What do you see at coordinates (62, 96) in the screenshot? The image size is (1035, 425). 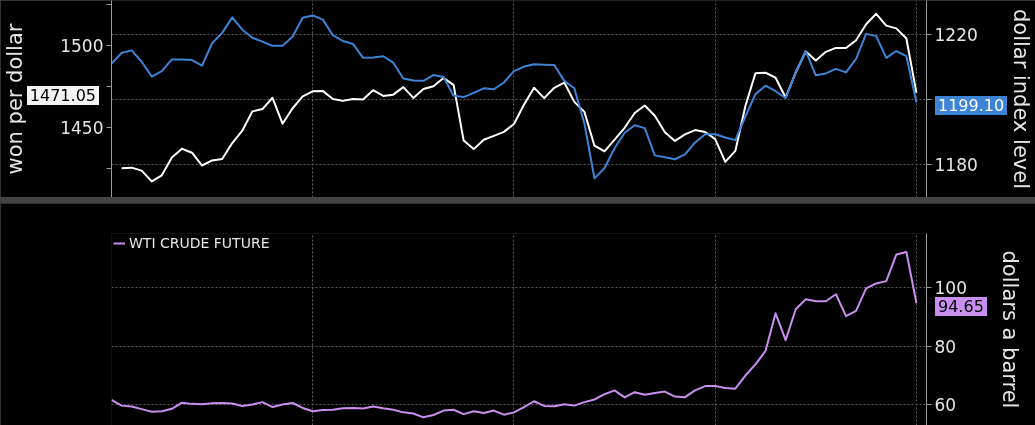 I see `text: 1471.05` at bounding box center [62, 96].